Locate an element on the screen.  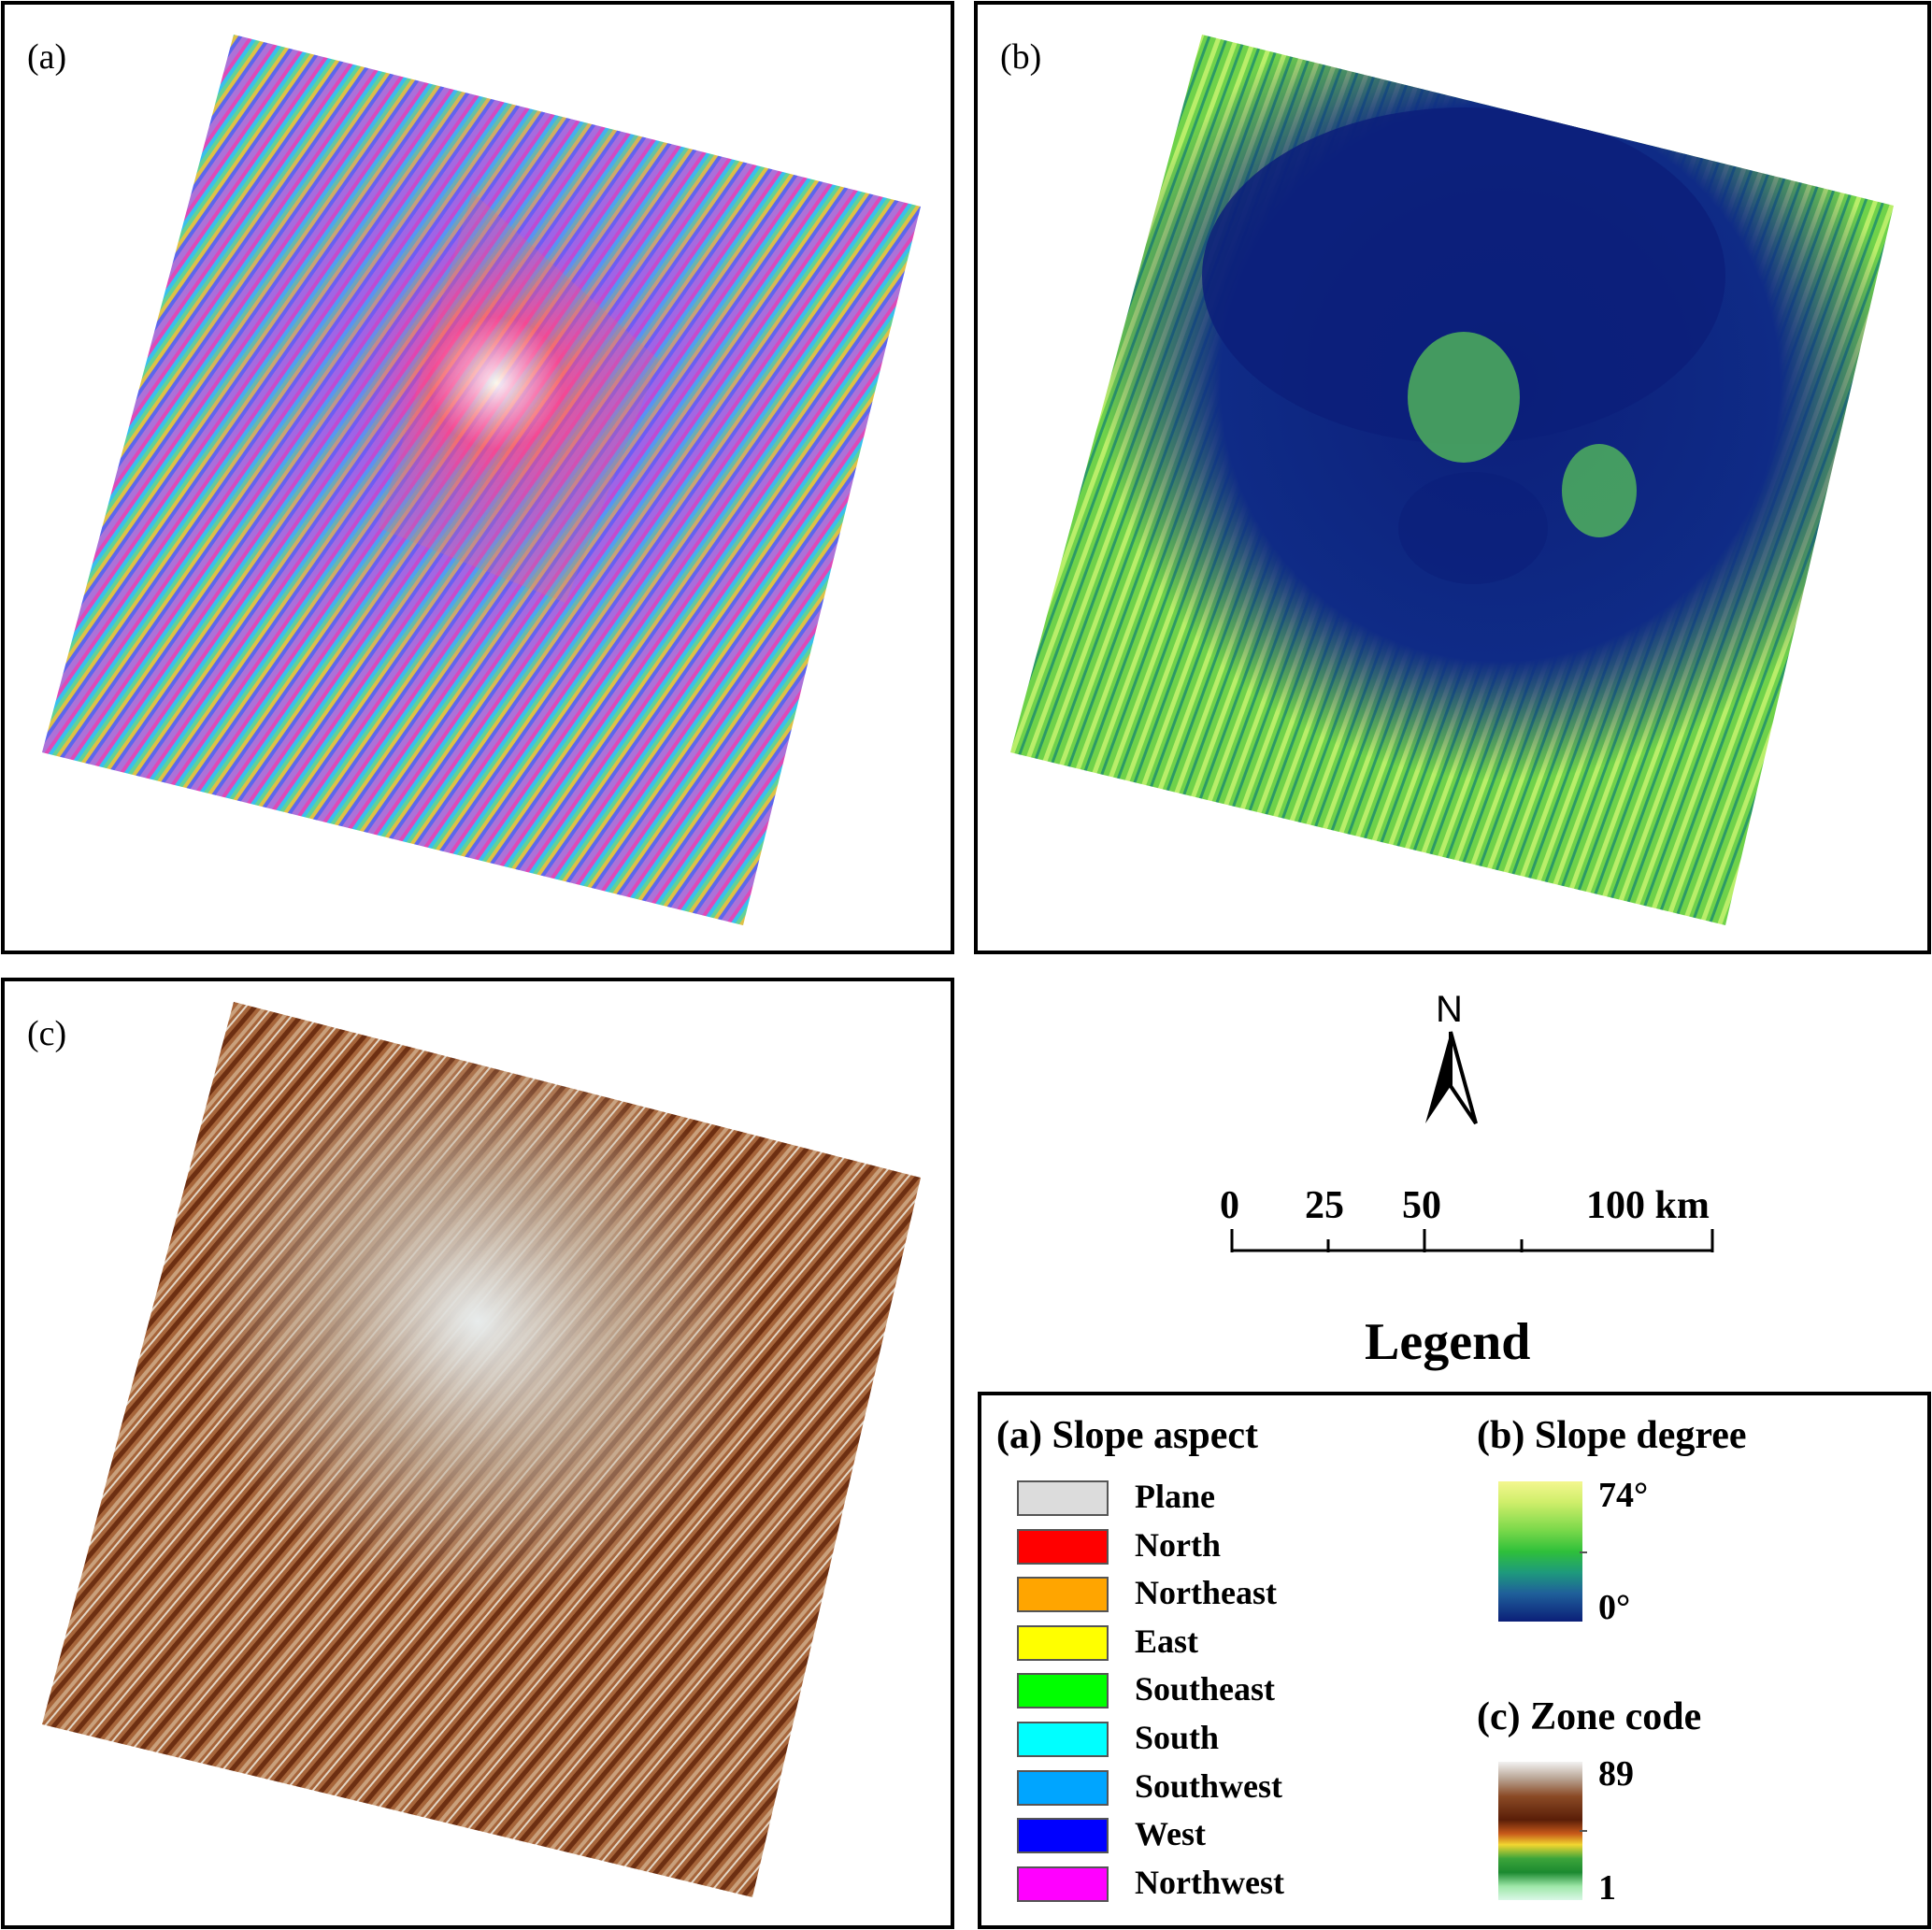
zone-ramp-mid-tick is located at coordinates (1583, 1831).